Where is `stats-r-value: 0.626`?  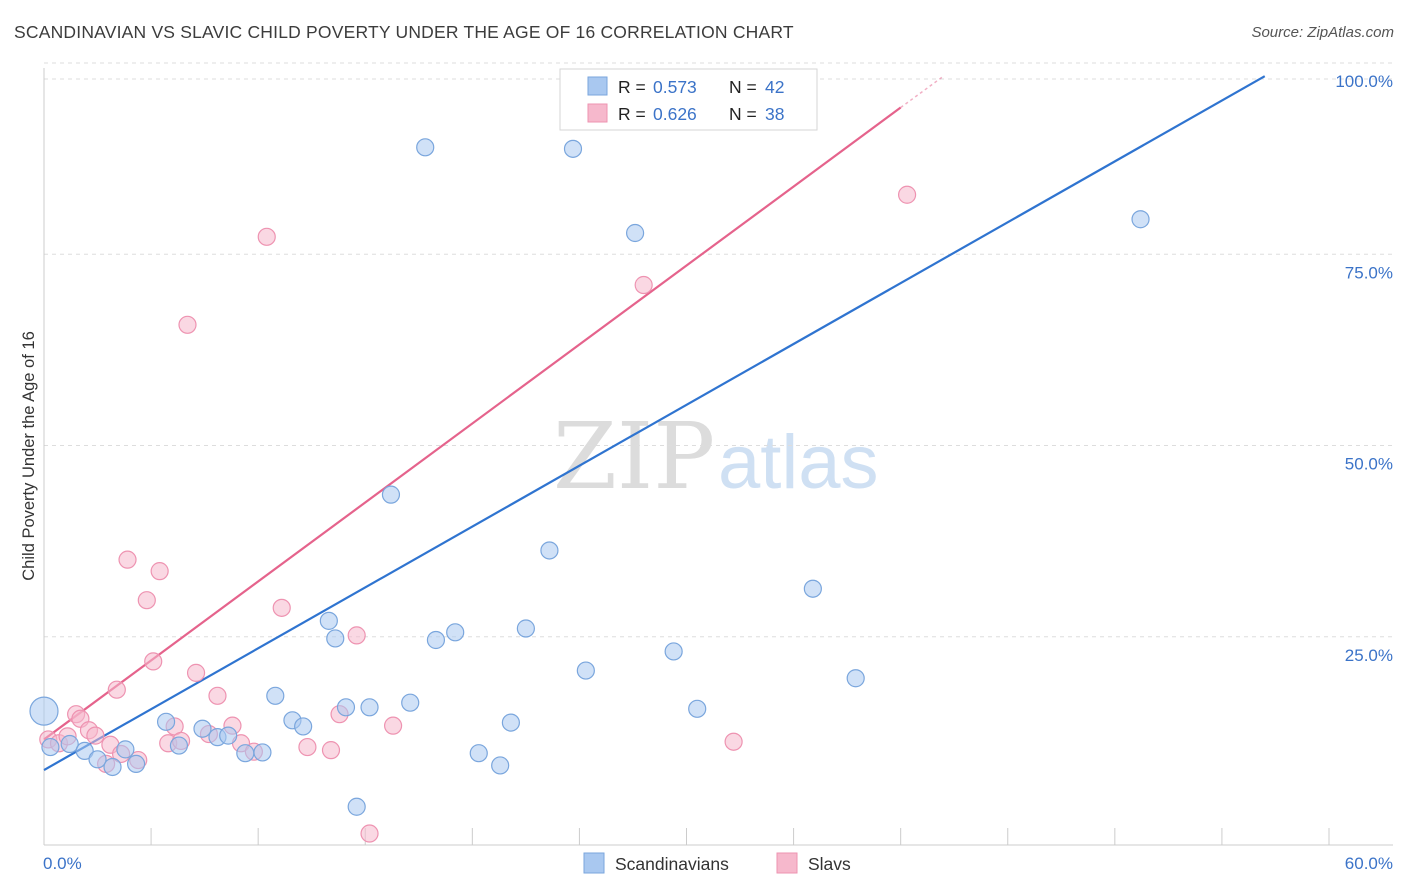
stats-r-value: 0.626 is located at coordinates (675, 114).